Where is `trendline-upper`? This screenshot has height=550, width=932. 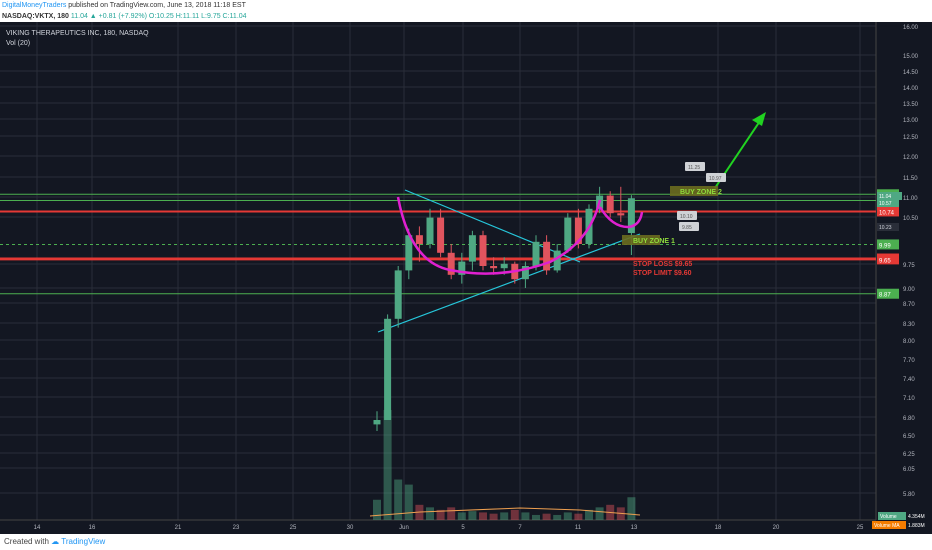
trendline-upper is located at coordinates (492, 226).